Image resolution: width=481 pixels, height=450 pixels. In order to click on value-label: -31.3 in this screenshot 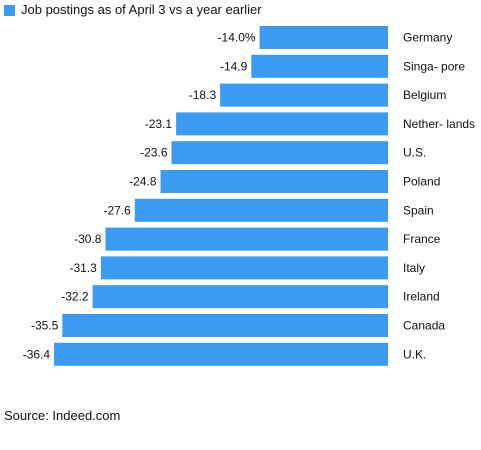, I will do `click(84, 268)`.